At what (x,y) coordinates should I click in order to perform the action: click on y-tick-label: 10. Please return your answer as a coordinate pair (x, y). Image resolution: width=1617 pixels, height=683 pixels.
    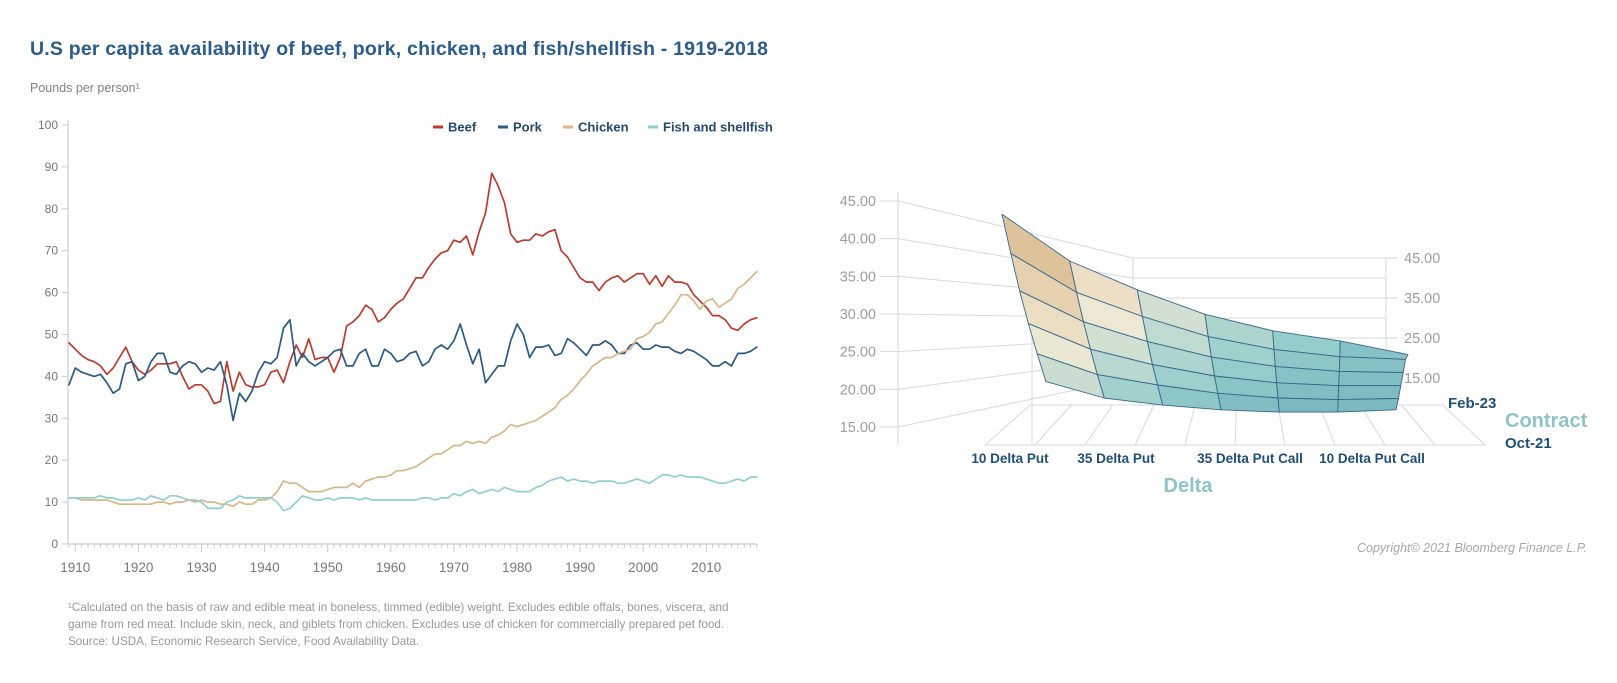
    Looking at the image, I should click on (52, 502).